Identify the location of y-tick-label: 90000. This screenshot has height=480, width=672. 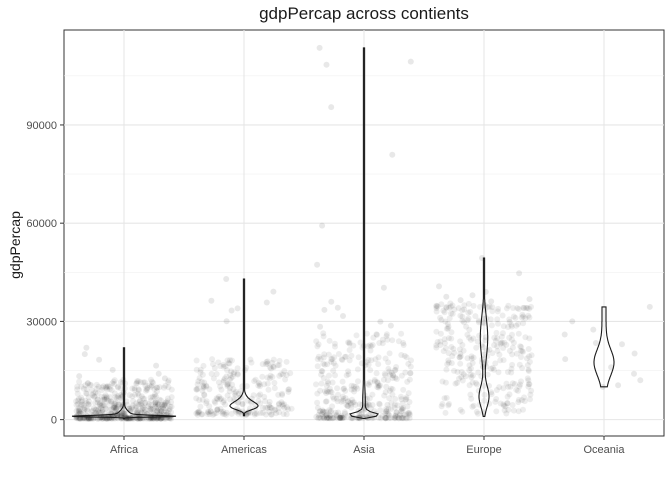
(41, 126).